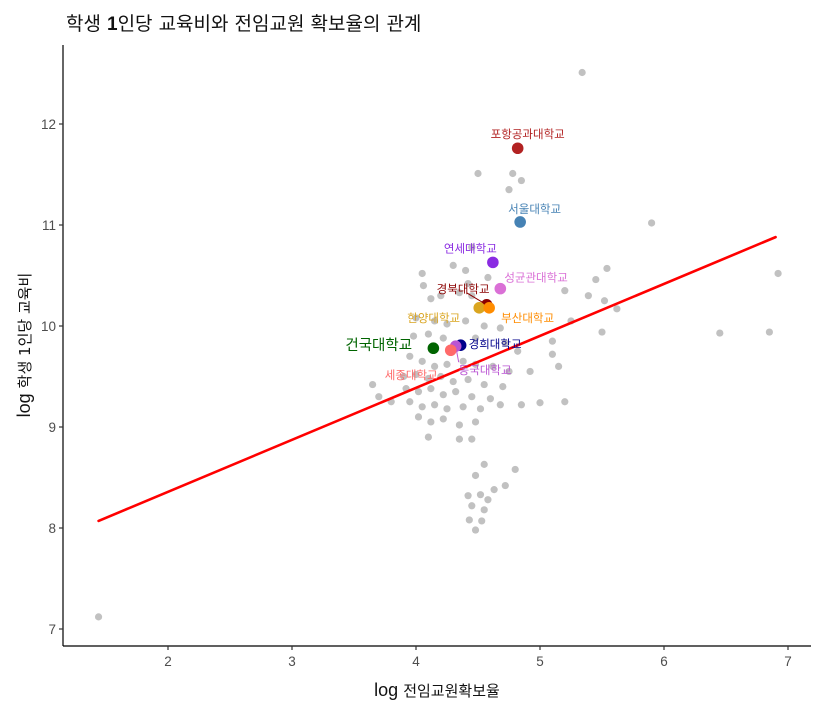 The height and width of the screenshot is (708, 823). What do you see at coordinates (378, 345) in the screenshot?
I see `university-label: 건국대학교` at bounding box center [378, 345].